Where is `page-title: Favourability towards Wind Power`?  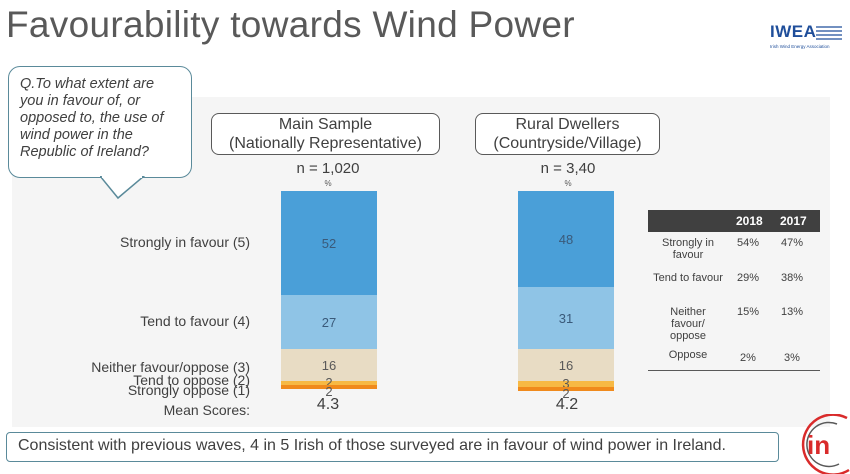
page-title: Favourability towards Wind Power is located at coordinates (290, 24).